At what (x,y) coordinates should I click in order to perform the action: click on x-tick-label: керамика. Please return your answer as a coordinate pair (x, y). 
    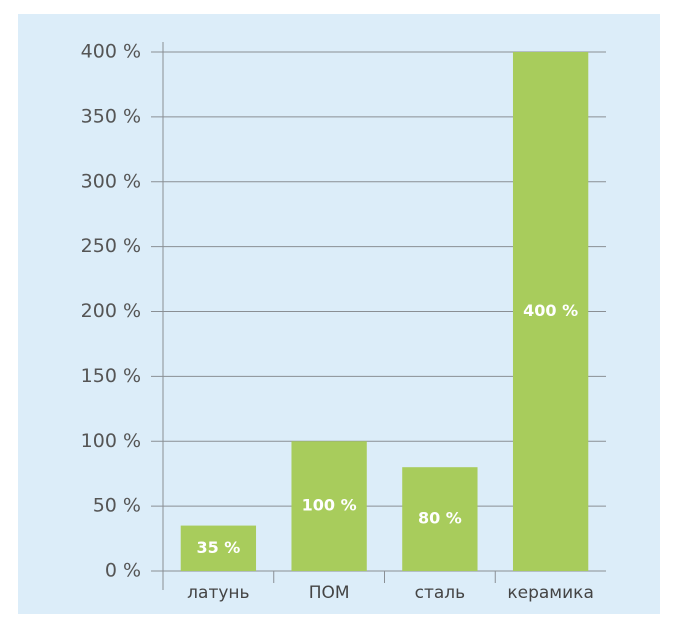
    Looking at the image, I should click on (550, 593).